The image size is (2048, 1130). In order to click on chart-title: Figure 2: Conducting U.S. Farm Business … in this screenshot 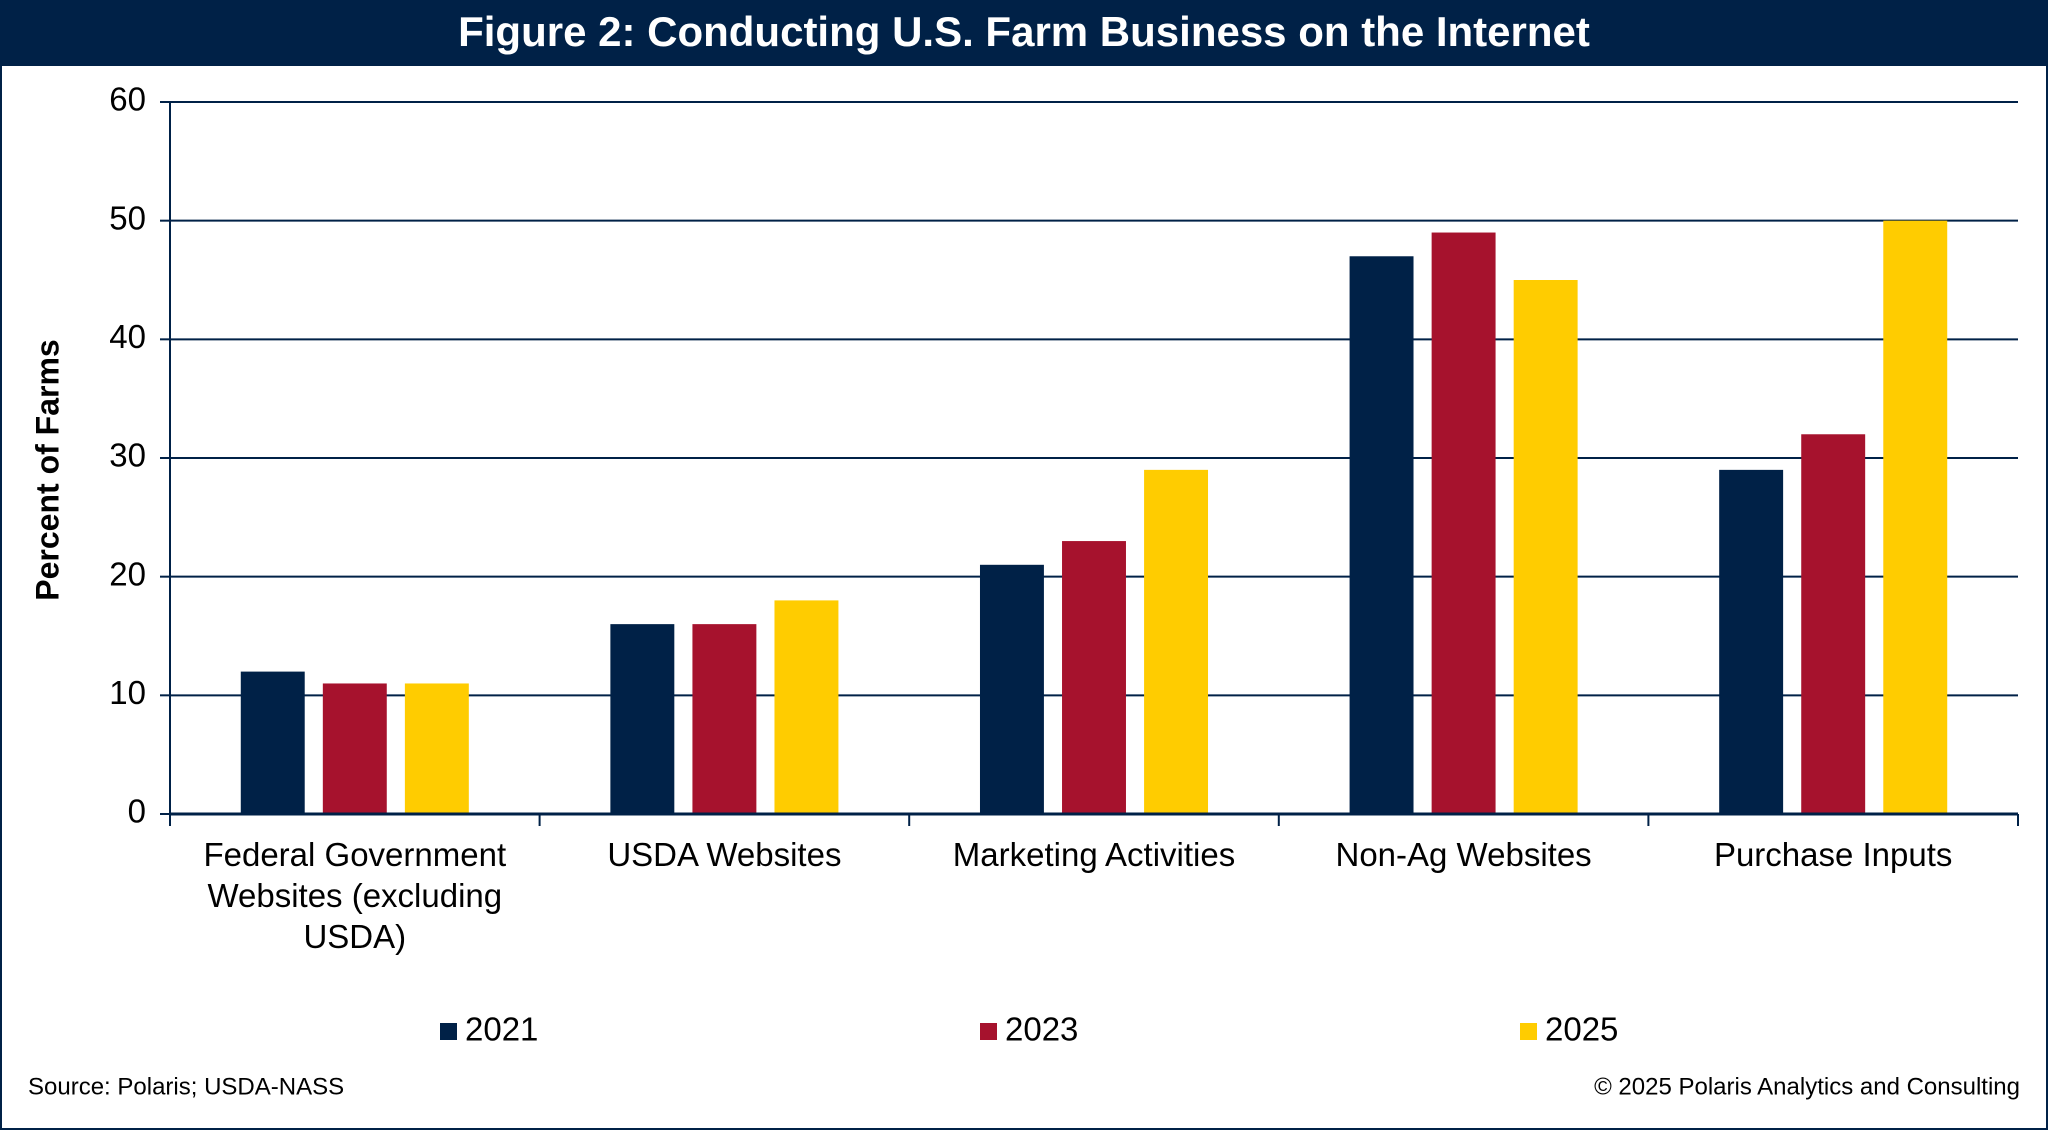, I will do `click(1024, 31)`.